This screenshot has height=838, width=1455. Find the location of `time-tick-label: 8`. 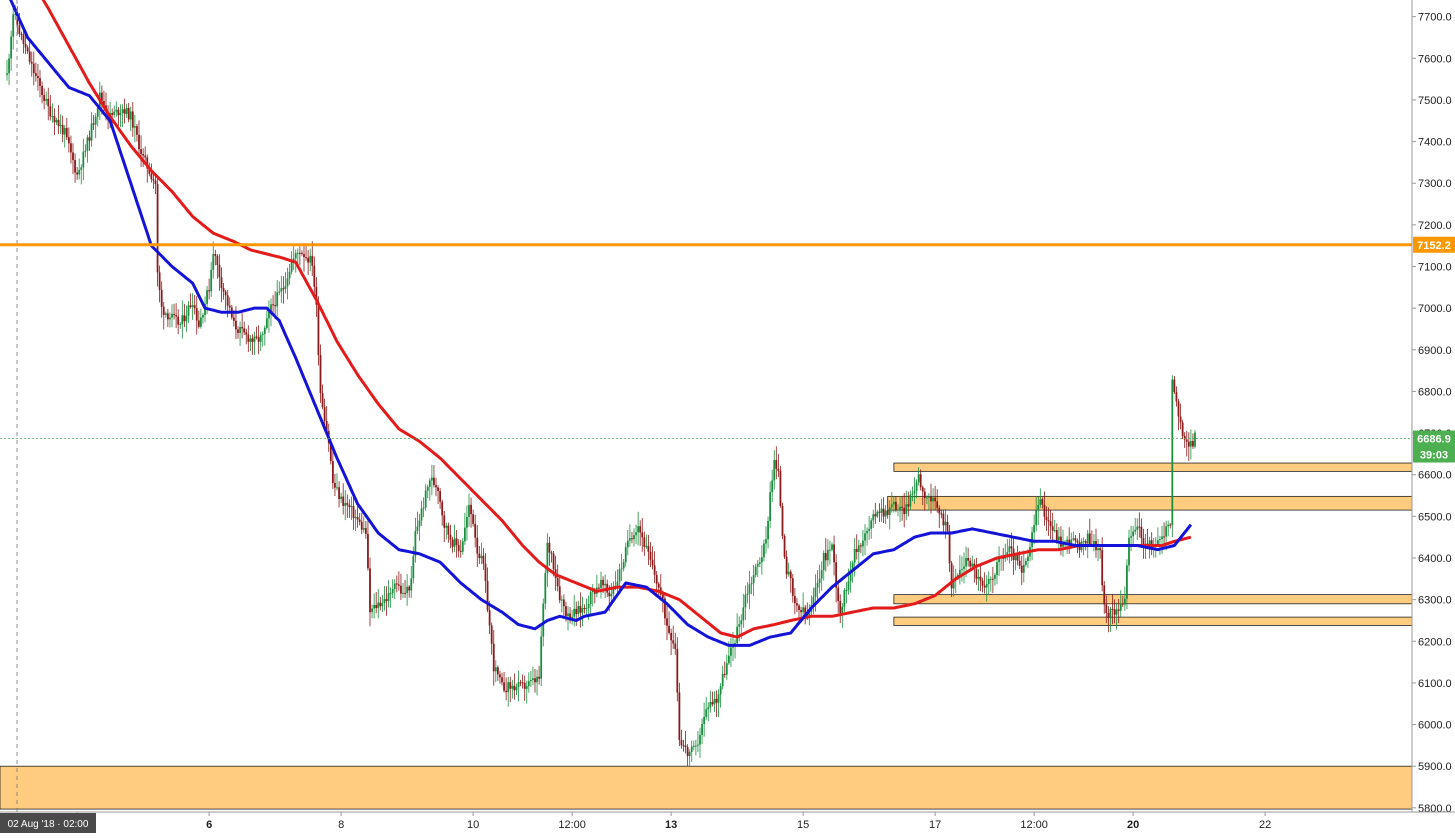

time-tick-label: 8 is located at coordinates (341, 825).